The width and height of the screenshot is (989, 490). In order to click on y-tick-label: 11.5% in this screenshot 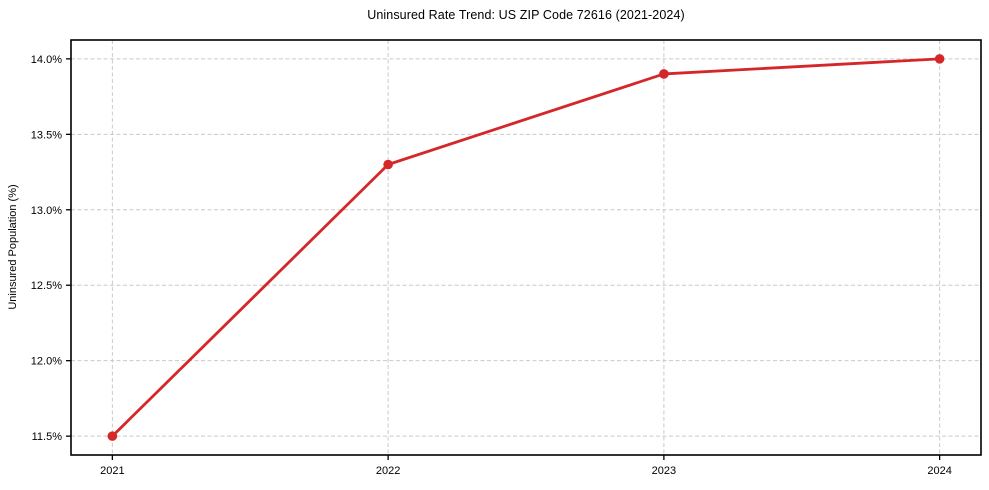, I will do `click(47, 437)`.